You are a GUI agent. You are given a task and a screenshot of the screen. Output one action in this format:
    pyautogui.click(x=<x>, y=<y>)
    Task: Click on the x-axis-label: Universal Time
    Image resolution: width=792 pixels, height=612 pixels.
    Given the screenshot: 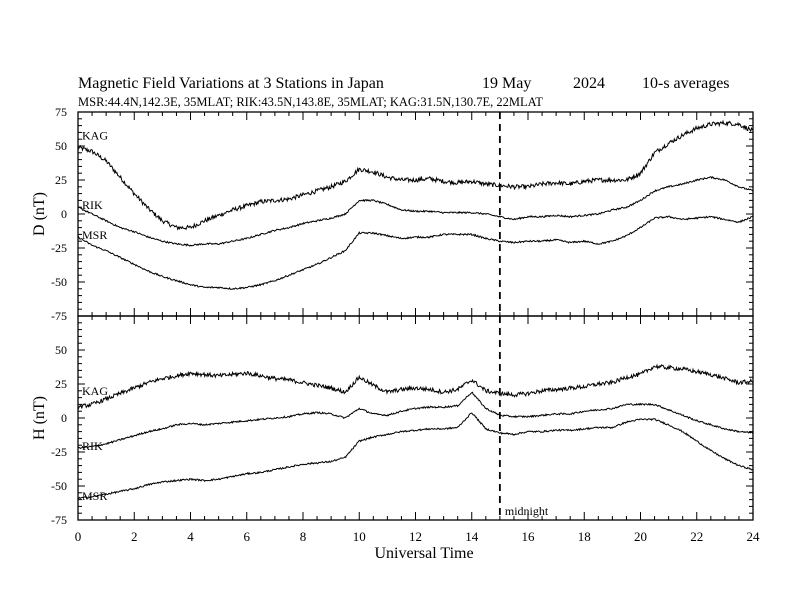 What is the action you would take?
    pyautogui.click(x=423, y=553)
    